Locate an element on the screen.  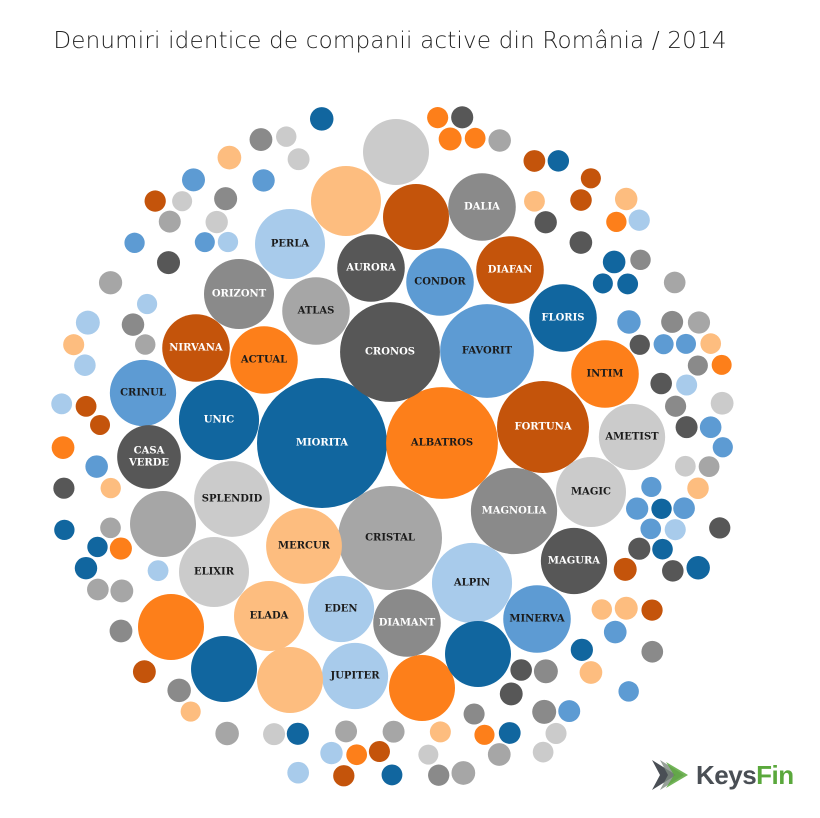
bubble-label: UNIC is located at coordinates (219, 420).